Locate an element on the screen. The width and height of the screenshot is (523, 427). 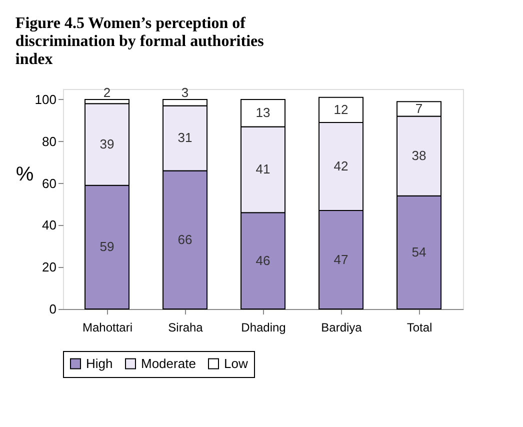
y-tick-label: 40 is located at coordinates (49, 225).